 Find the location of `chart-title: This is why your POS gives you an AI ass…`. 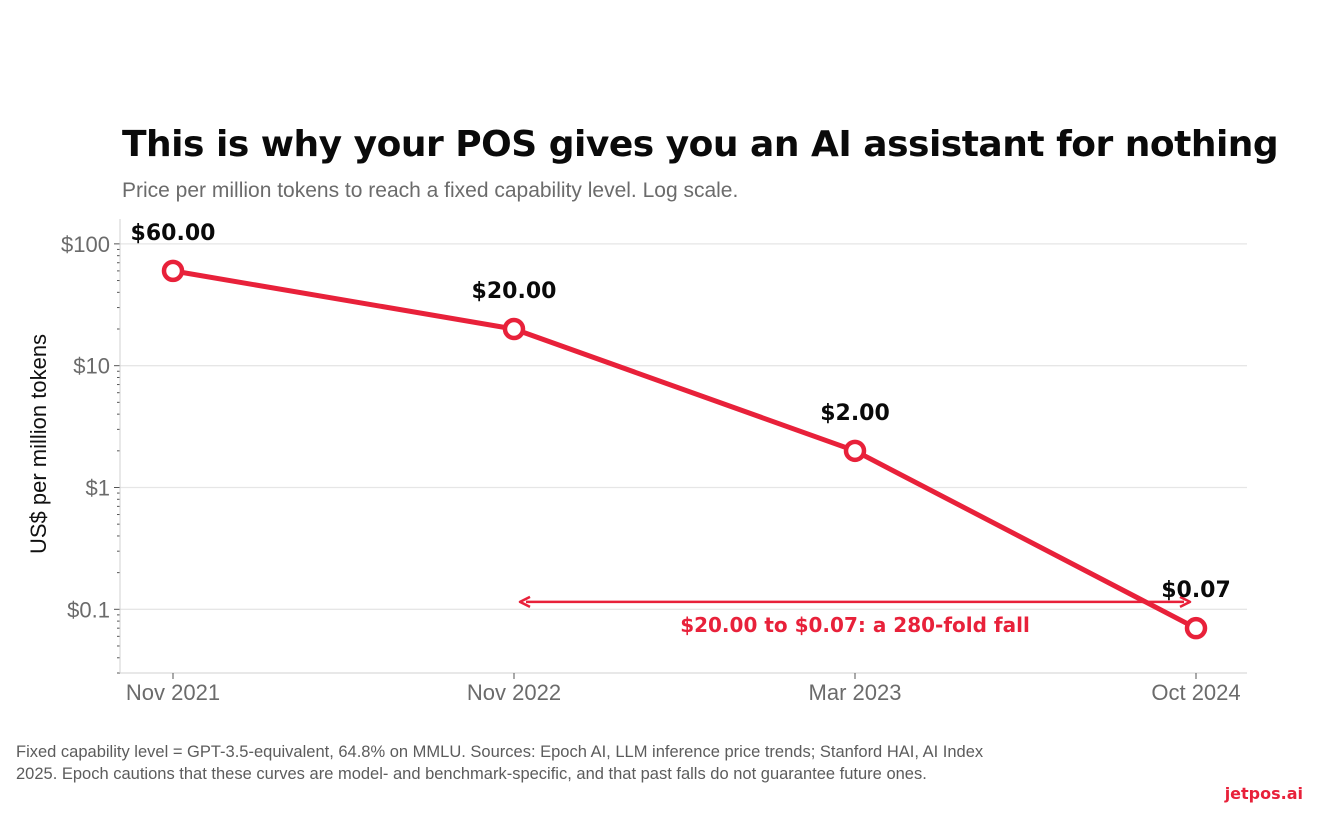

chart-title: This is why your POS gives you an AI ass… is located at coordinates (700, 144).